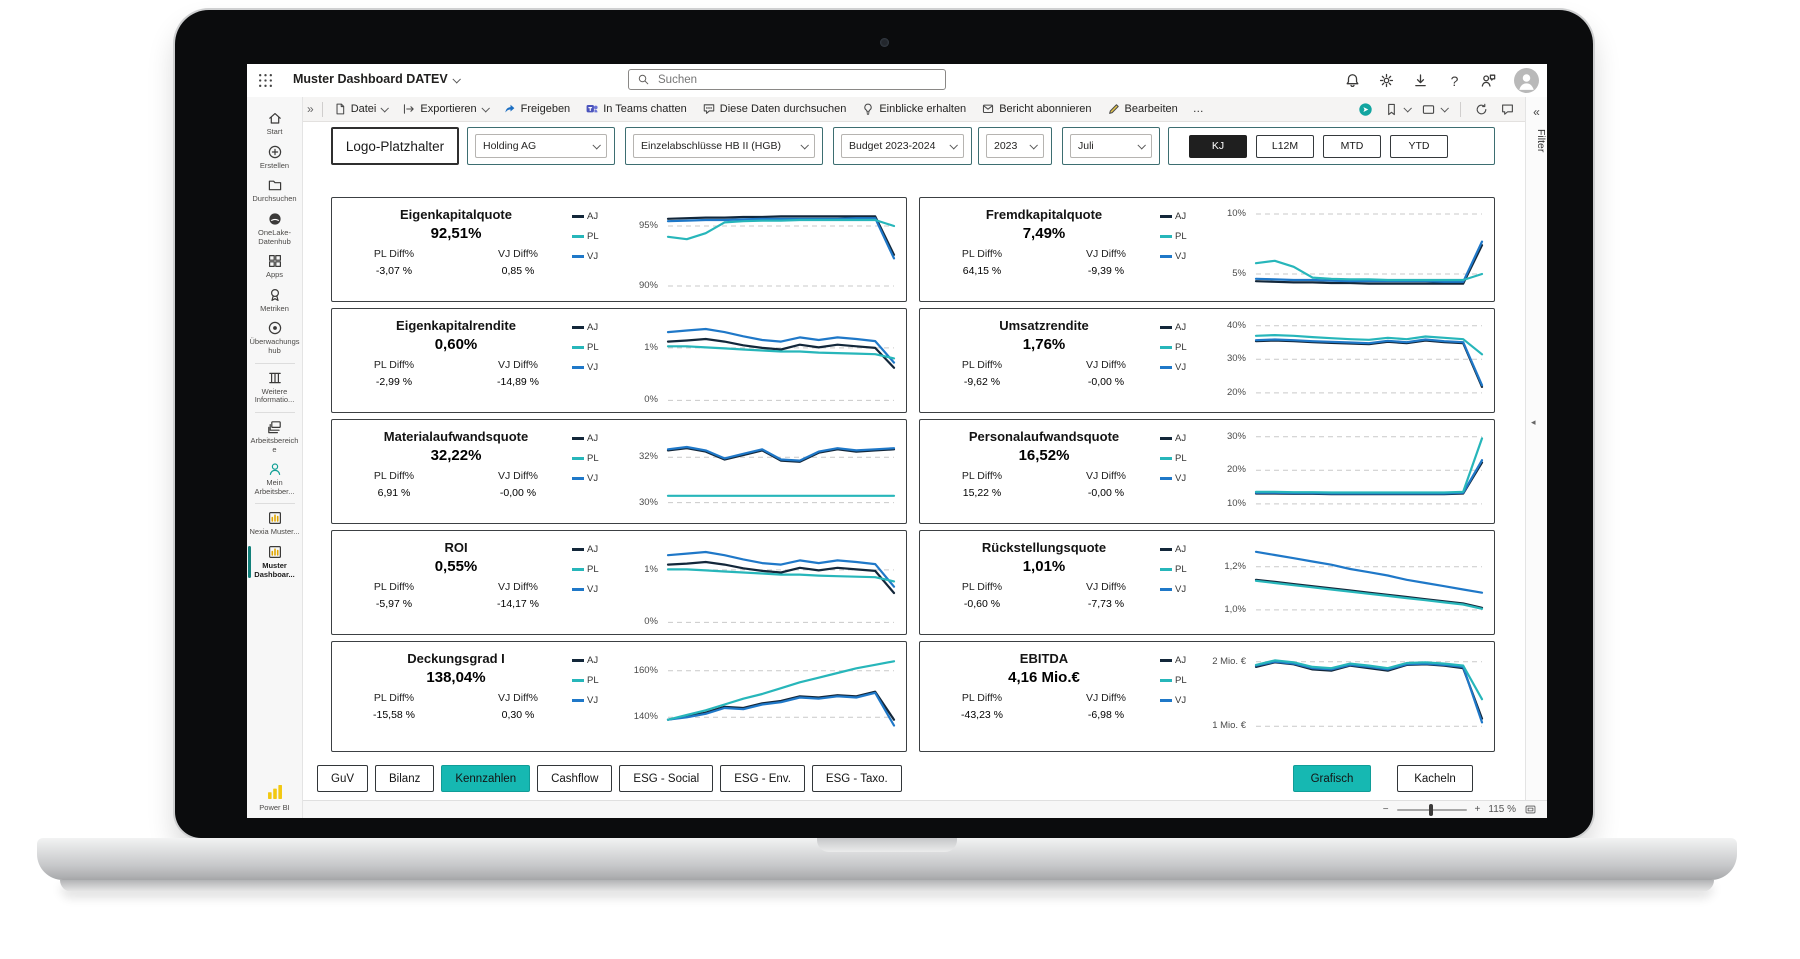 Image resolution: width=1800 pixels, height=959 pixels. I want to click on tab-esg-env: ESG - Env., so click(762, 778).